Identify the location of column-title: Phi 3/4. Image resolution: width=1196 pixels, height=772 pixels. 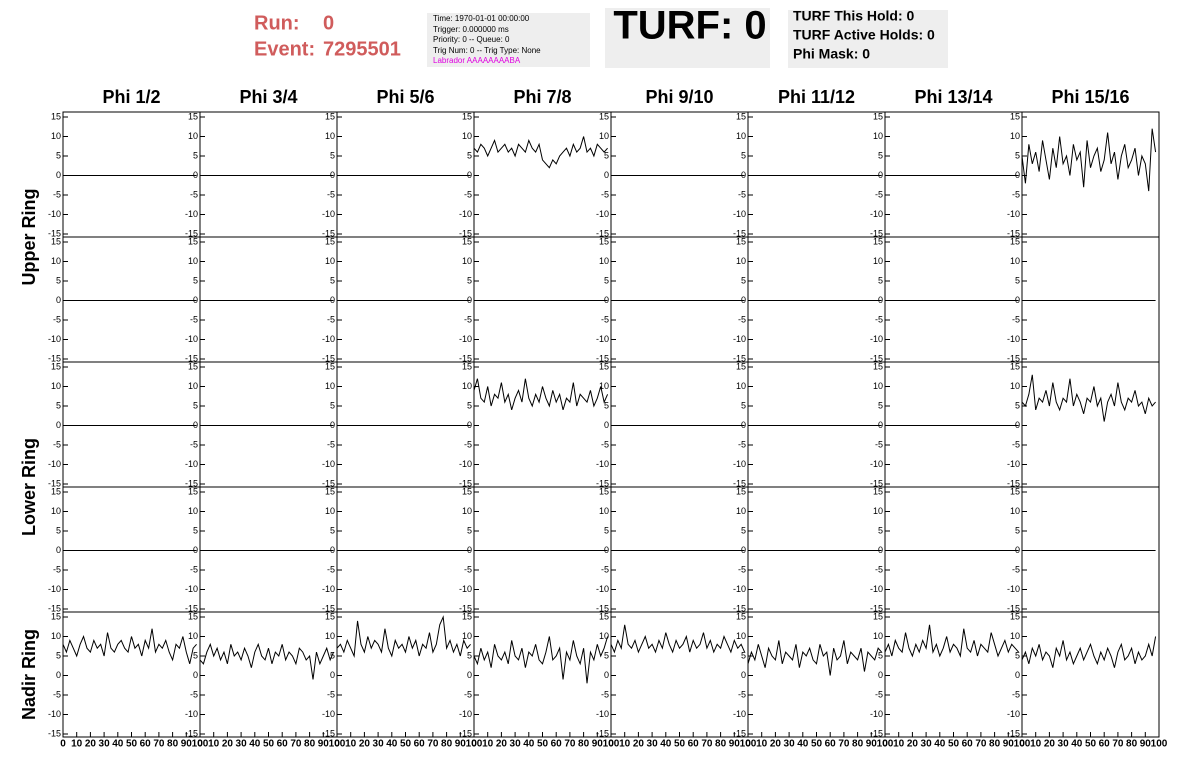
(268, 97).